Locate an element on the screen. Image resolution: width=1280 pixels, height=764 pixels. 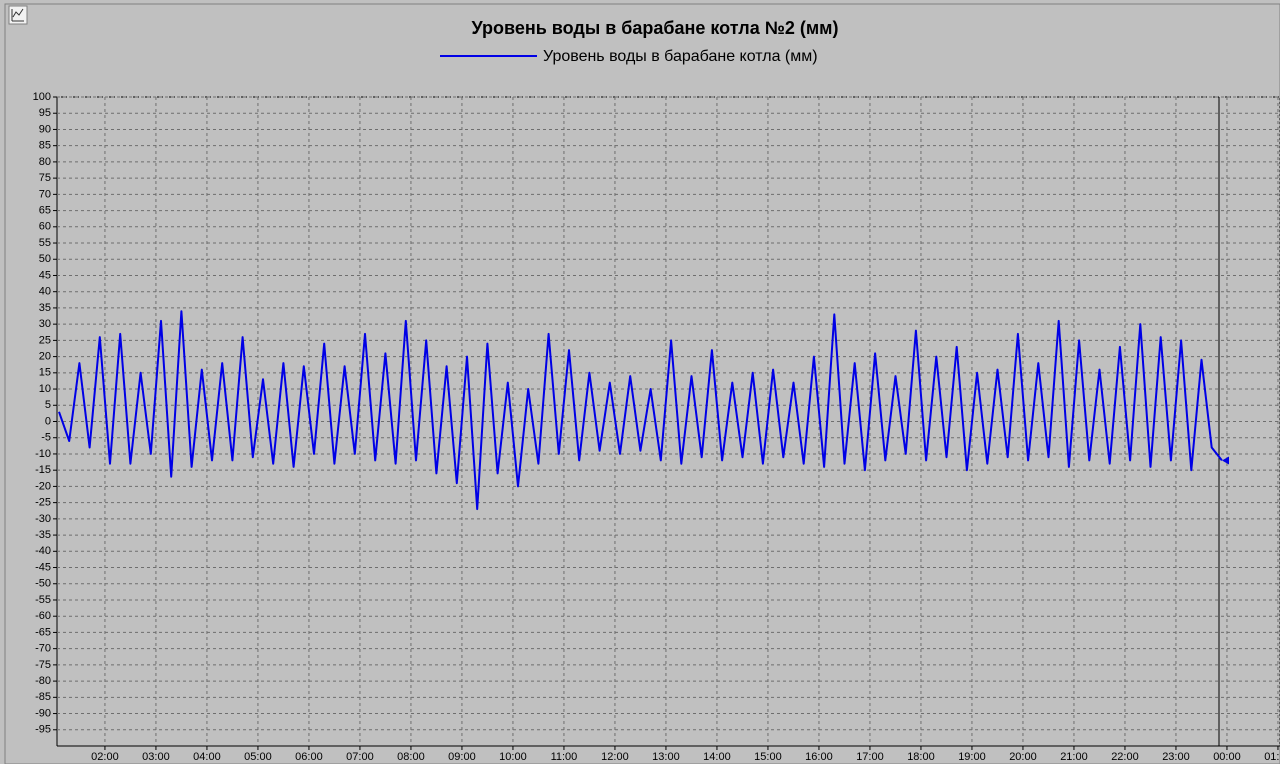
y-tick-label: 45 is located at coordinates (45, 275).